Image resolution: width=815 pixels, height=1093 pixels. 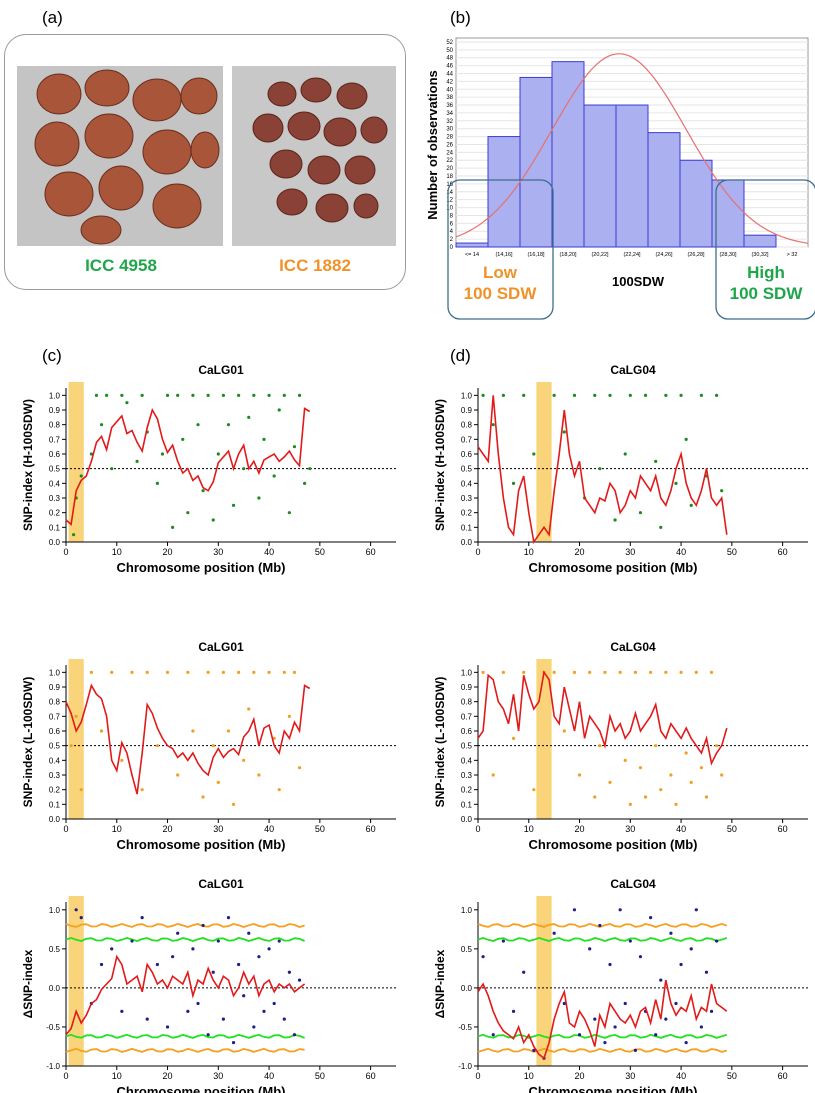 I want to click on histogram-ytick-label: 50, so click(x=449, y=51).